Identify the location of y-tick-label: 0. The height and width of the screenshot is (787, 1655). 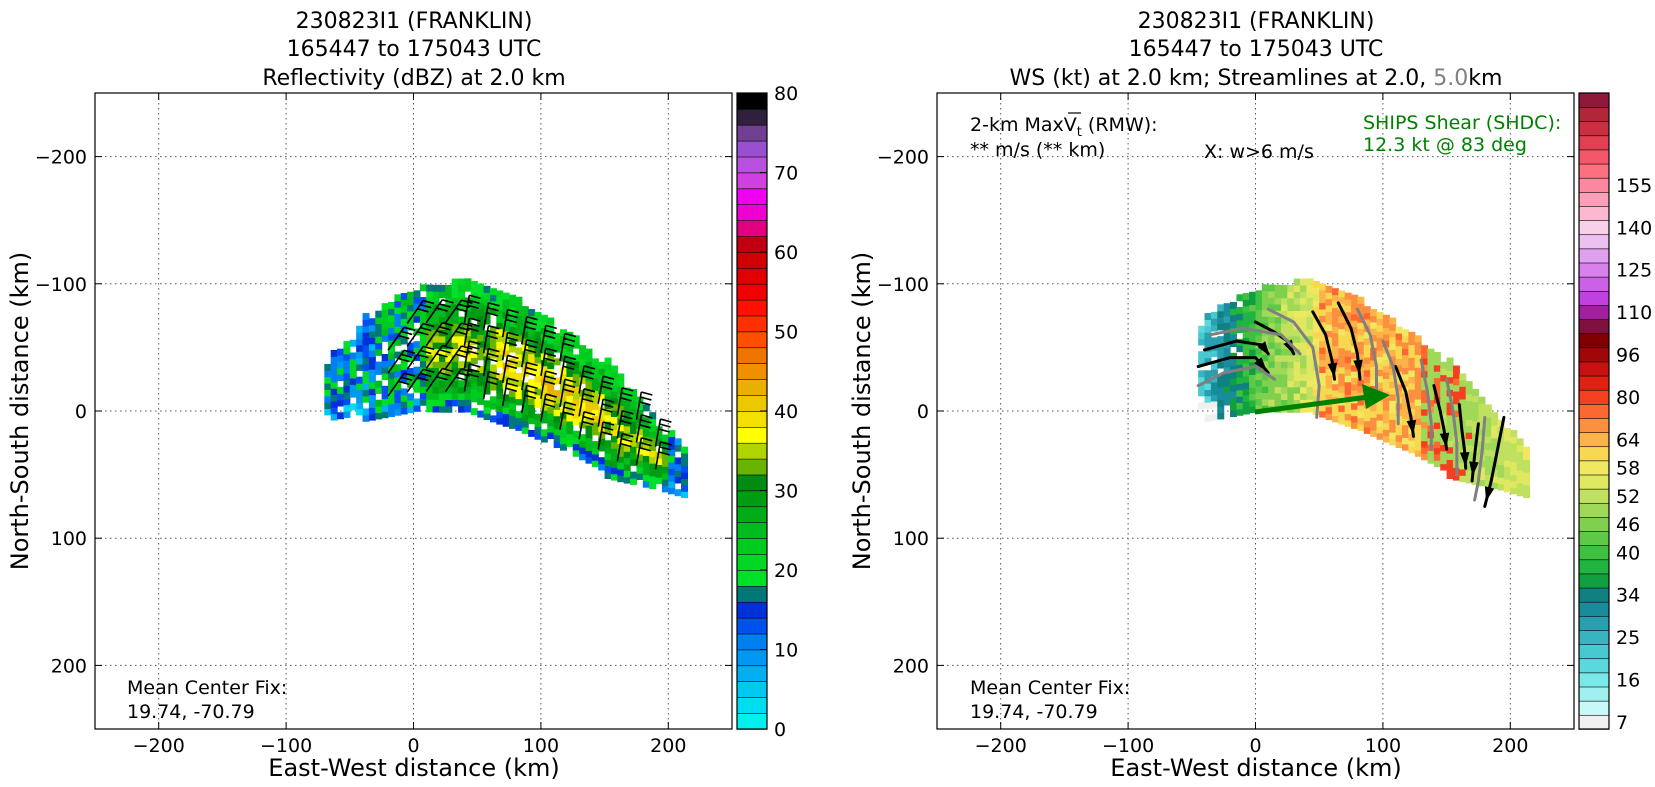
(81, 412).